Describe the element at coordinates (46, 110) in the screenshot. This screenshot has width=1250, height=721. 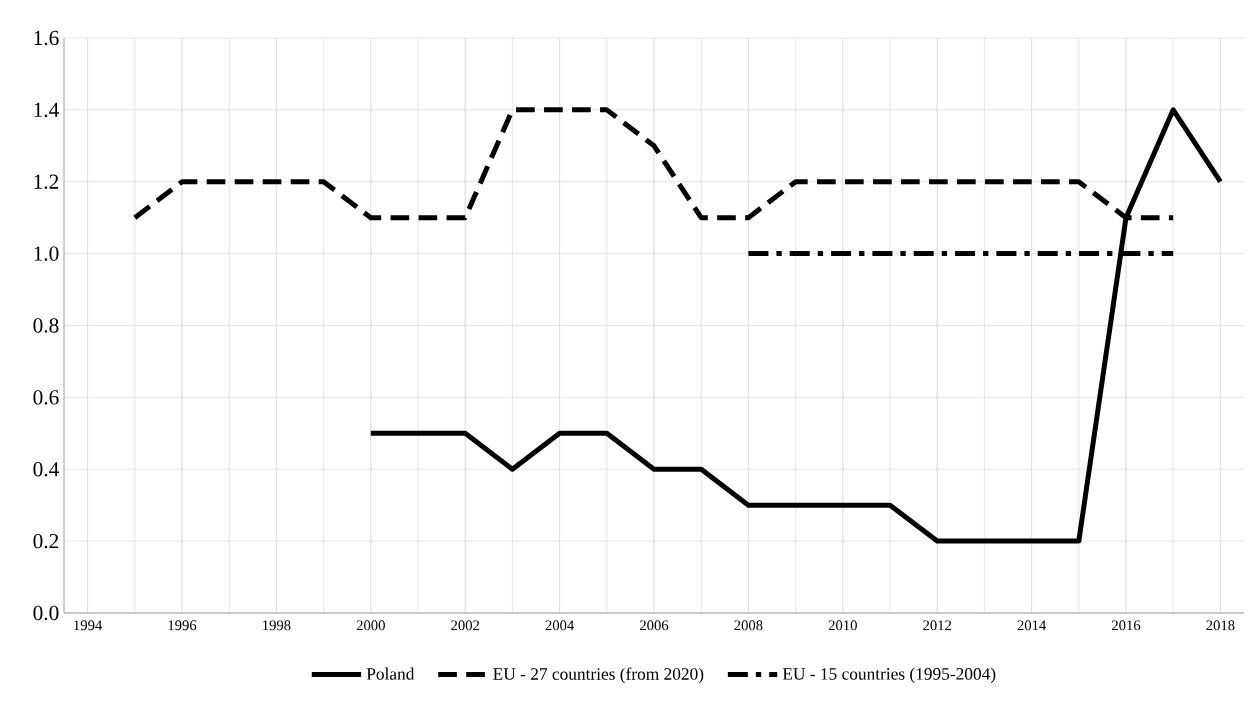
I see `y-tick-label: 1.4` at that location.